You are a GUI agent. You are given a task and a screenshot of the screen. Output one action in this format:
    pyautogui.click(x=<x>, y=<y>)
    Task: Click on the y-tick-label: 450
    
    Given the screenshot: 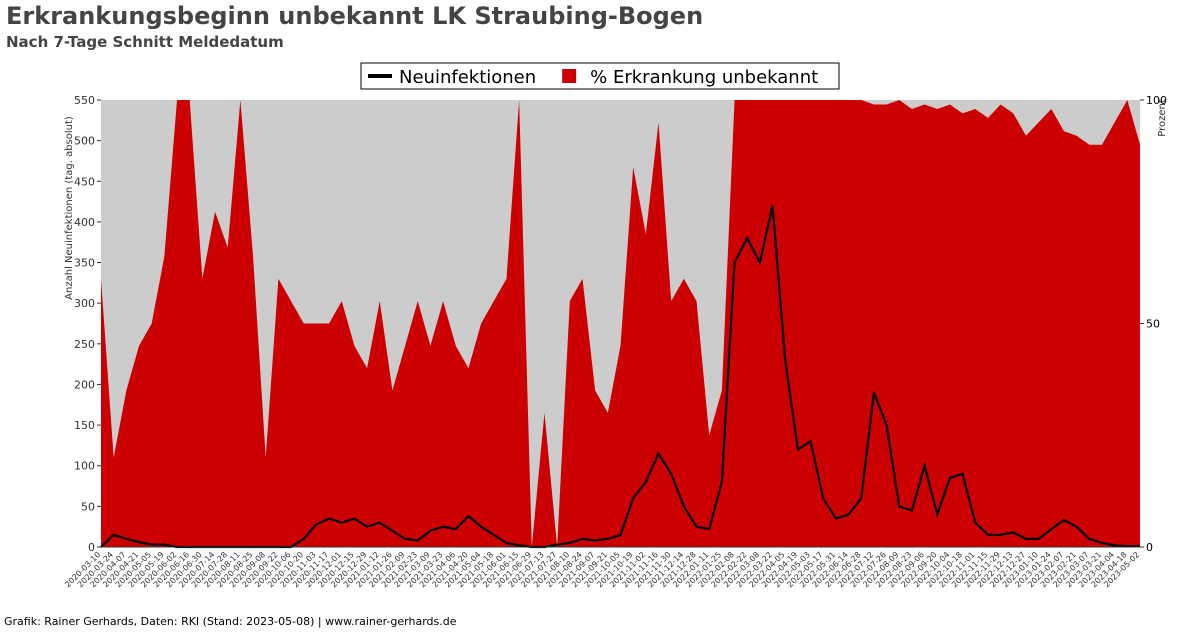 What is the action you would take?
    pyautogui.click(x=84, y=181)
    